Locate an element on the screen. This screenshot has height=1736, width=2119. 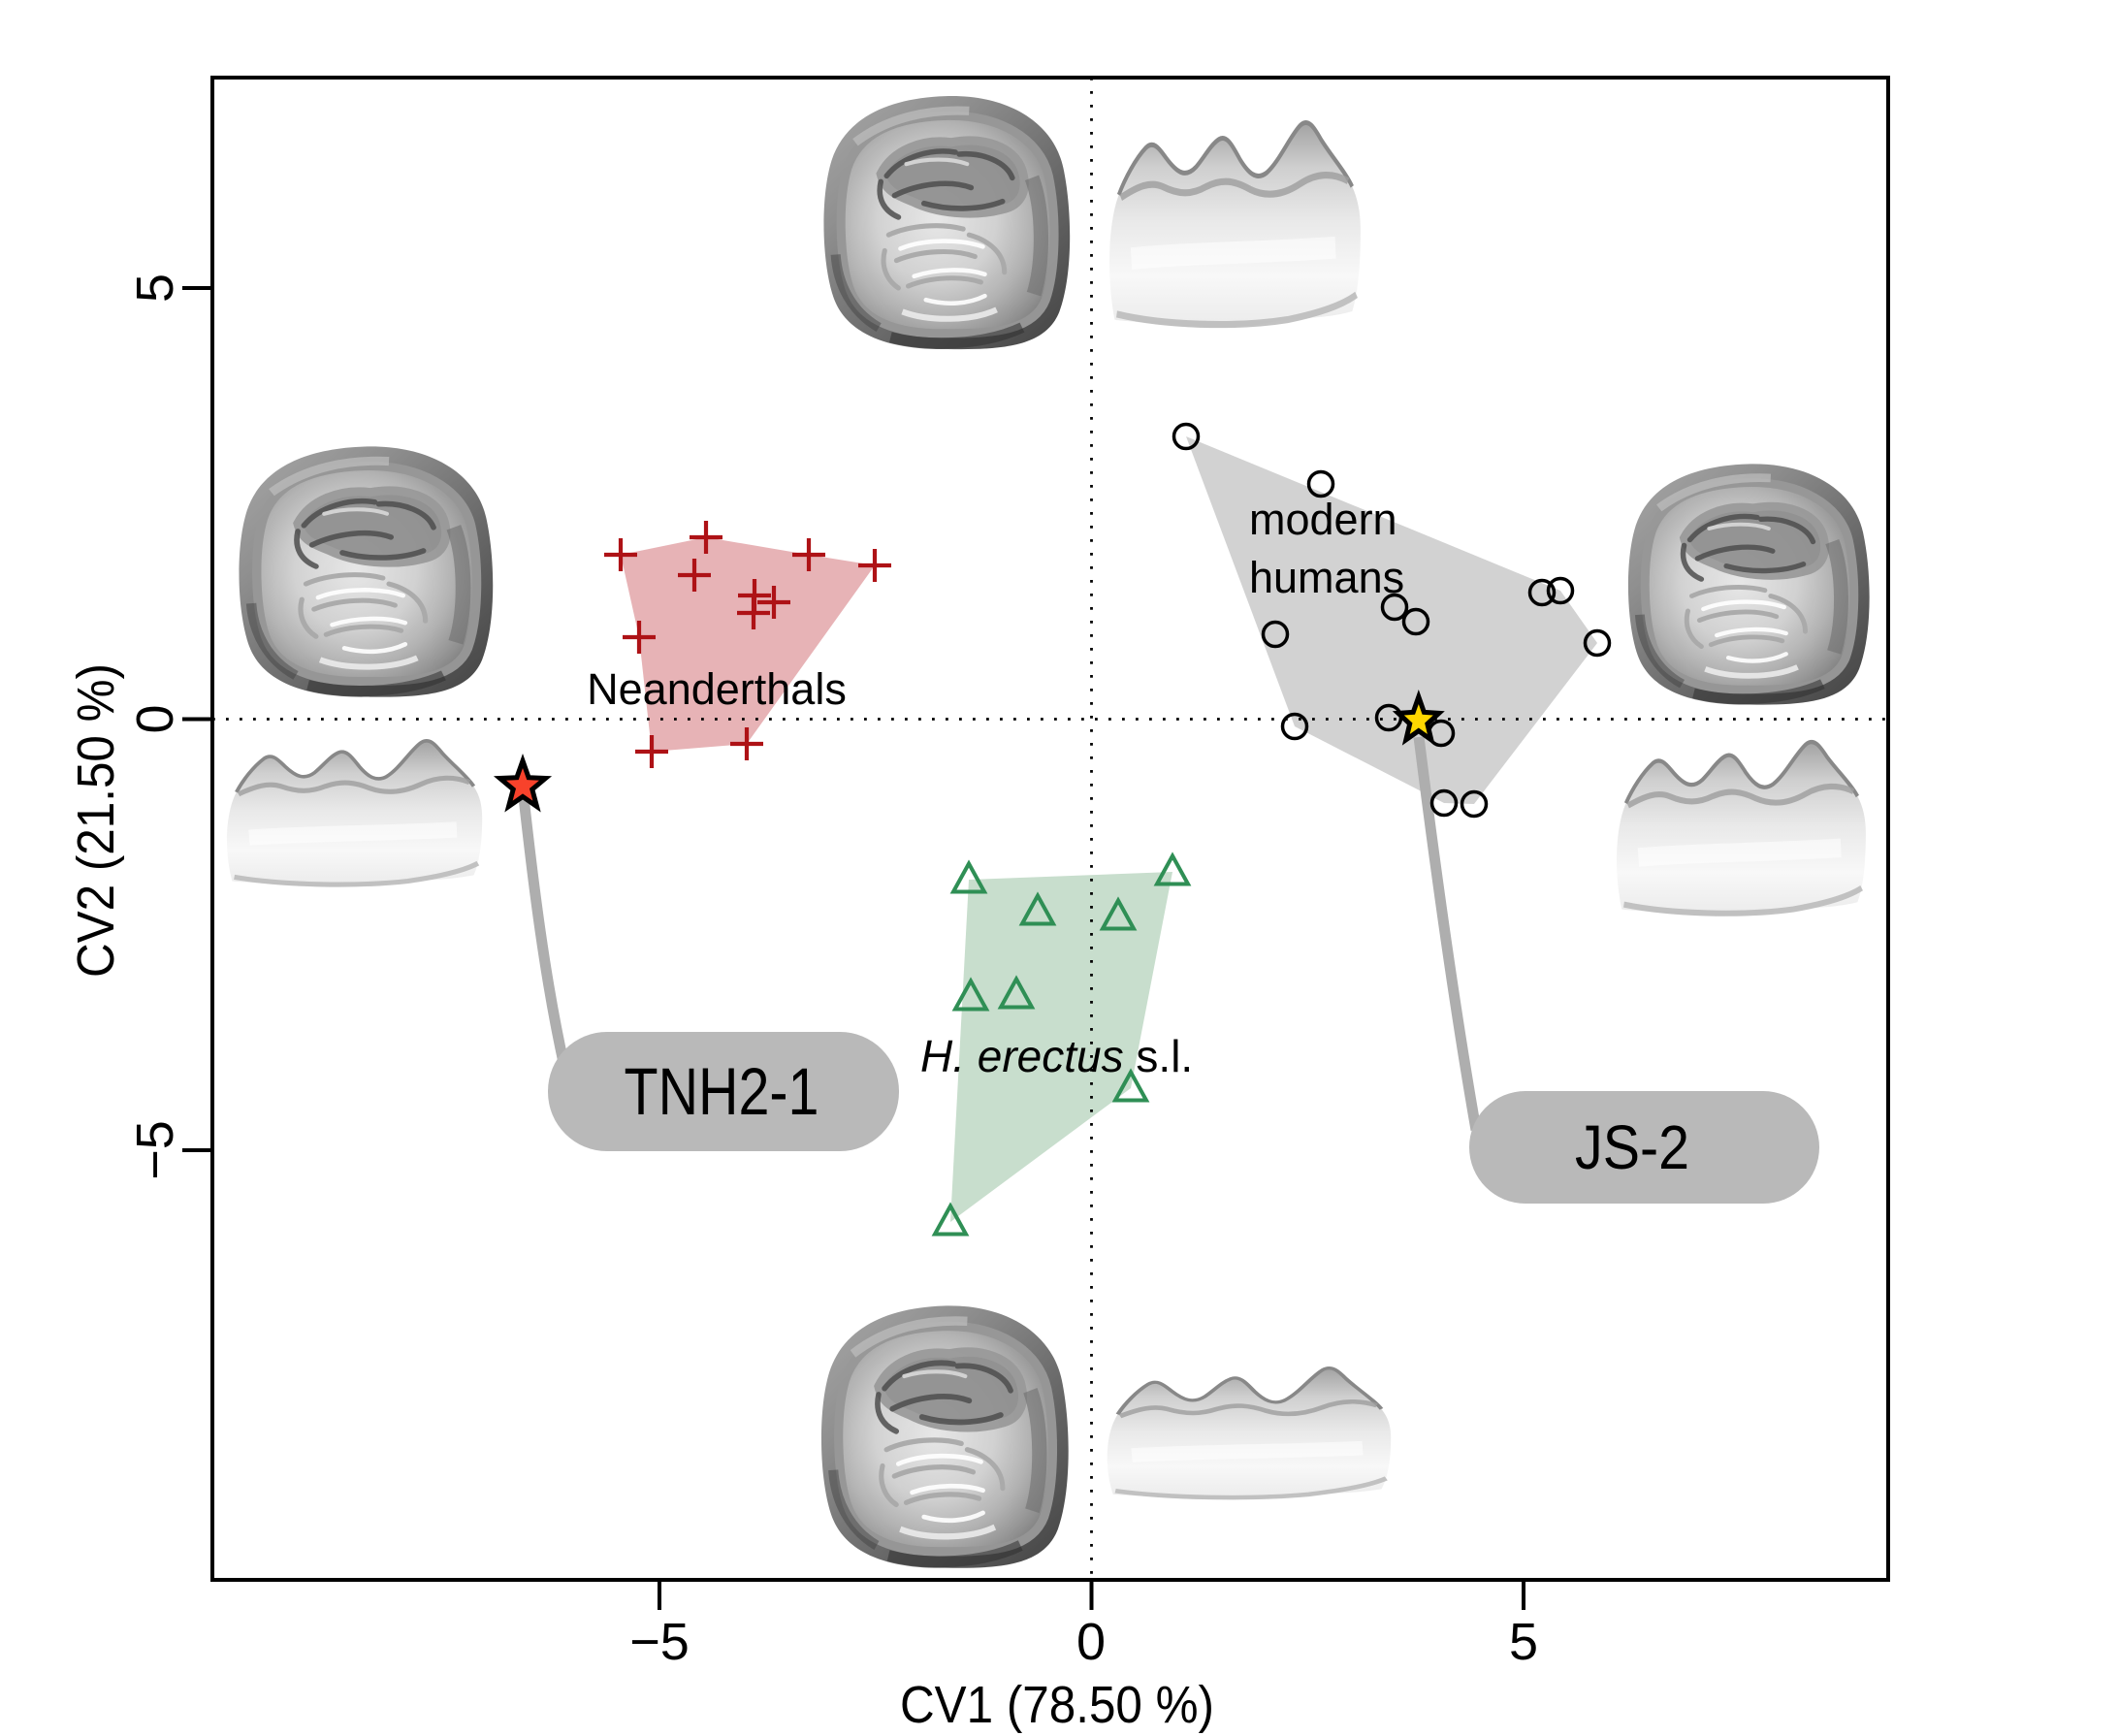
svg-text: TNH2-1 is located at coordinates (722, 1091).